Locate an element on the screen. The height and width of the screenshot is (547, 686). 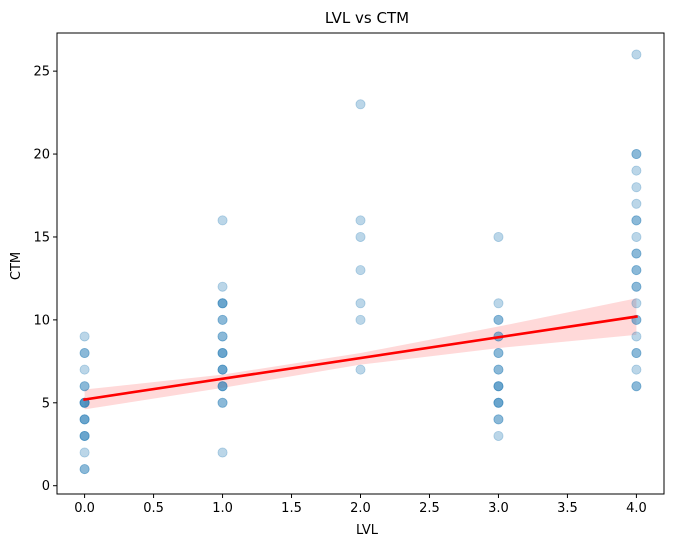
y-tick-label: 20 is located at coordinates (41, 155).